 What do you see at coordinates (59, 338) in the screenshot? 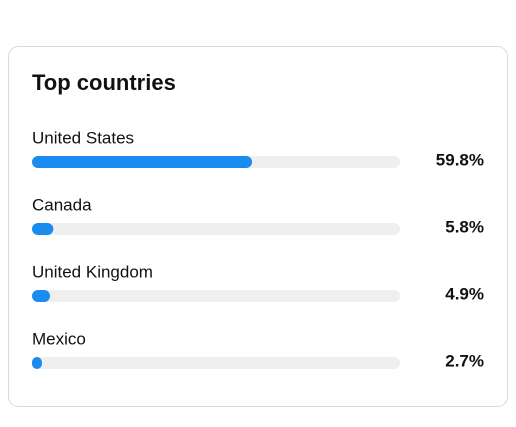
I see `country-label: Mexico` at bounding box center [59, 338].